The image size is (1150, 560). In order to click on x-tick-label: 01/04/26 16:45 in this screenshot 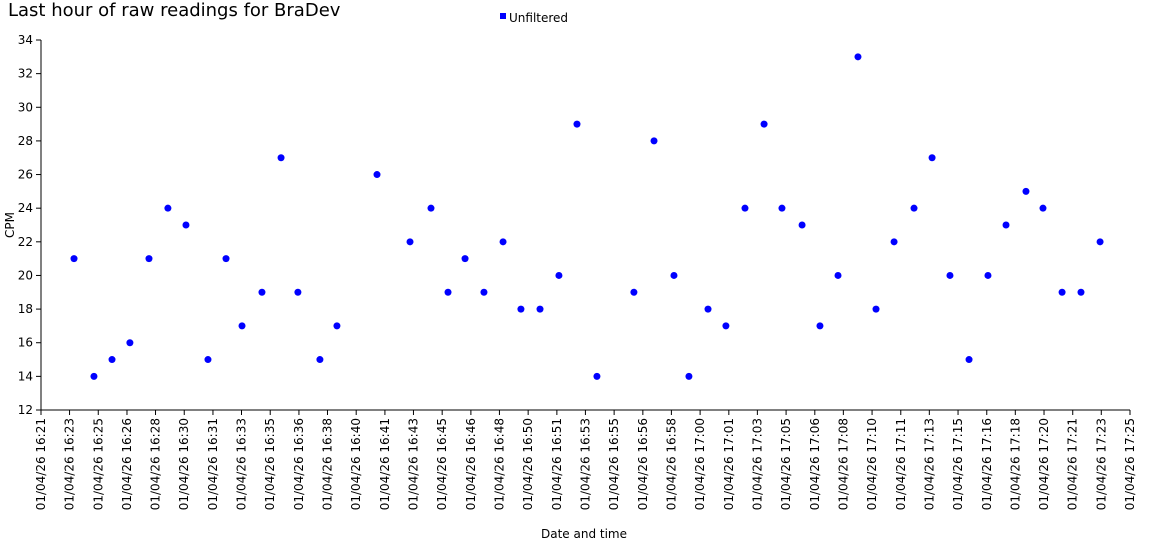, I will do `click(442, 464)`.